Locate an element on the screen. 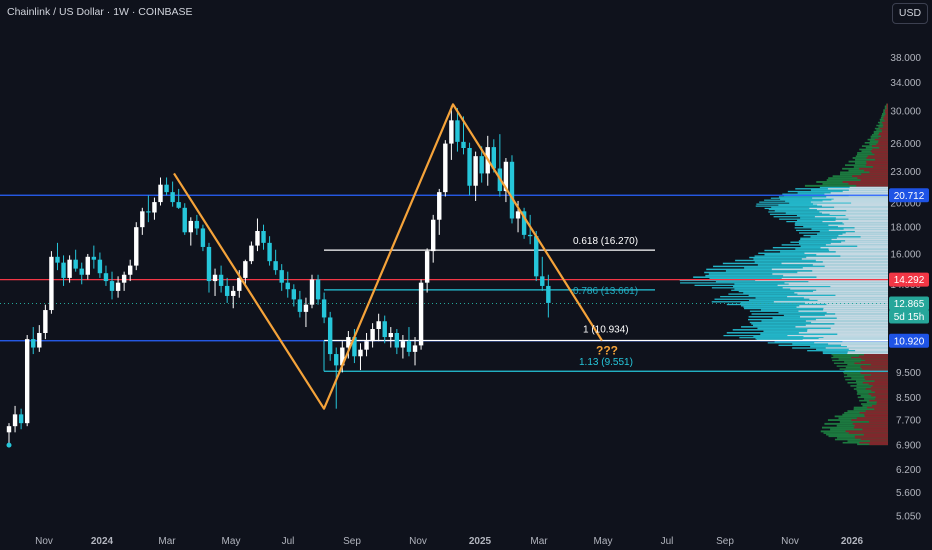  y-axis-tick-label: 38.000 is located at coordinates (905, 58).